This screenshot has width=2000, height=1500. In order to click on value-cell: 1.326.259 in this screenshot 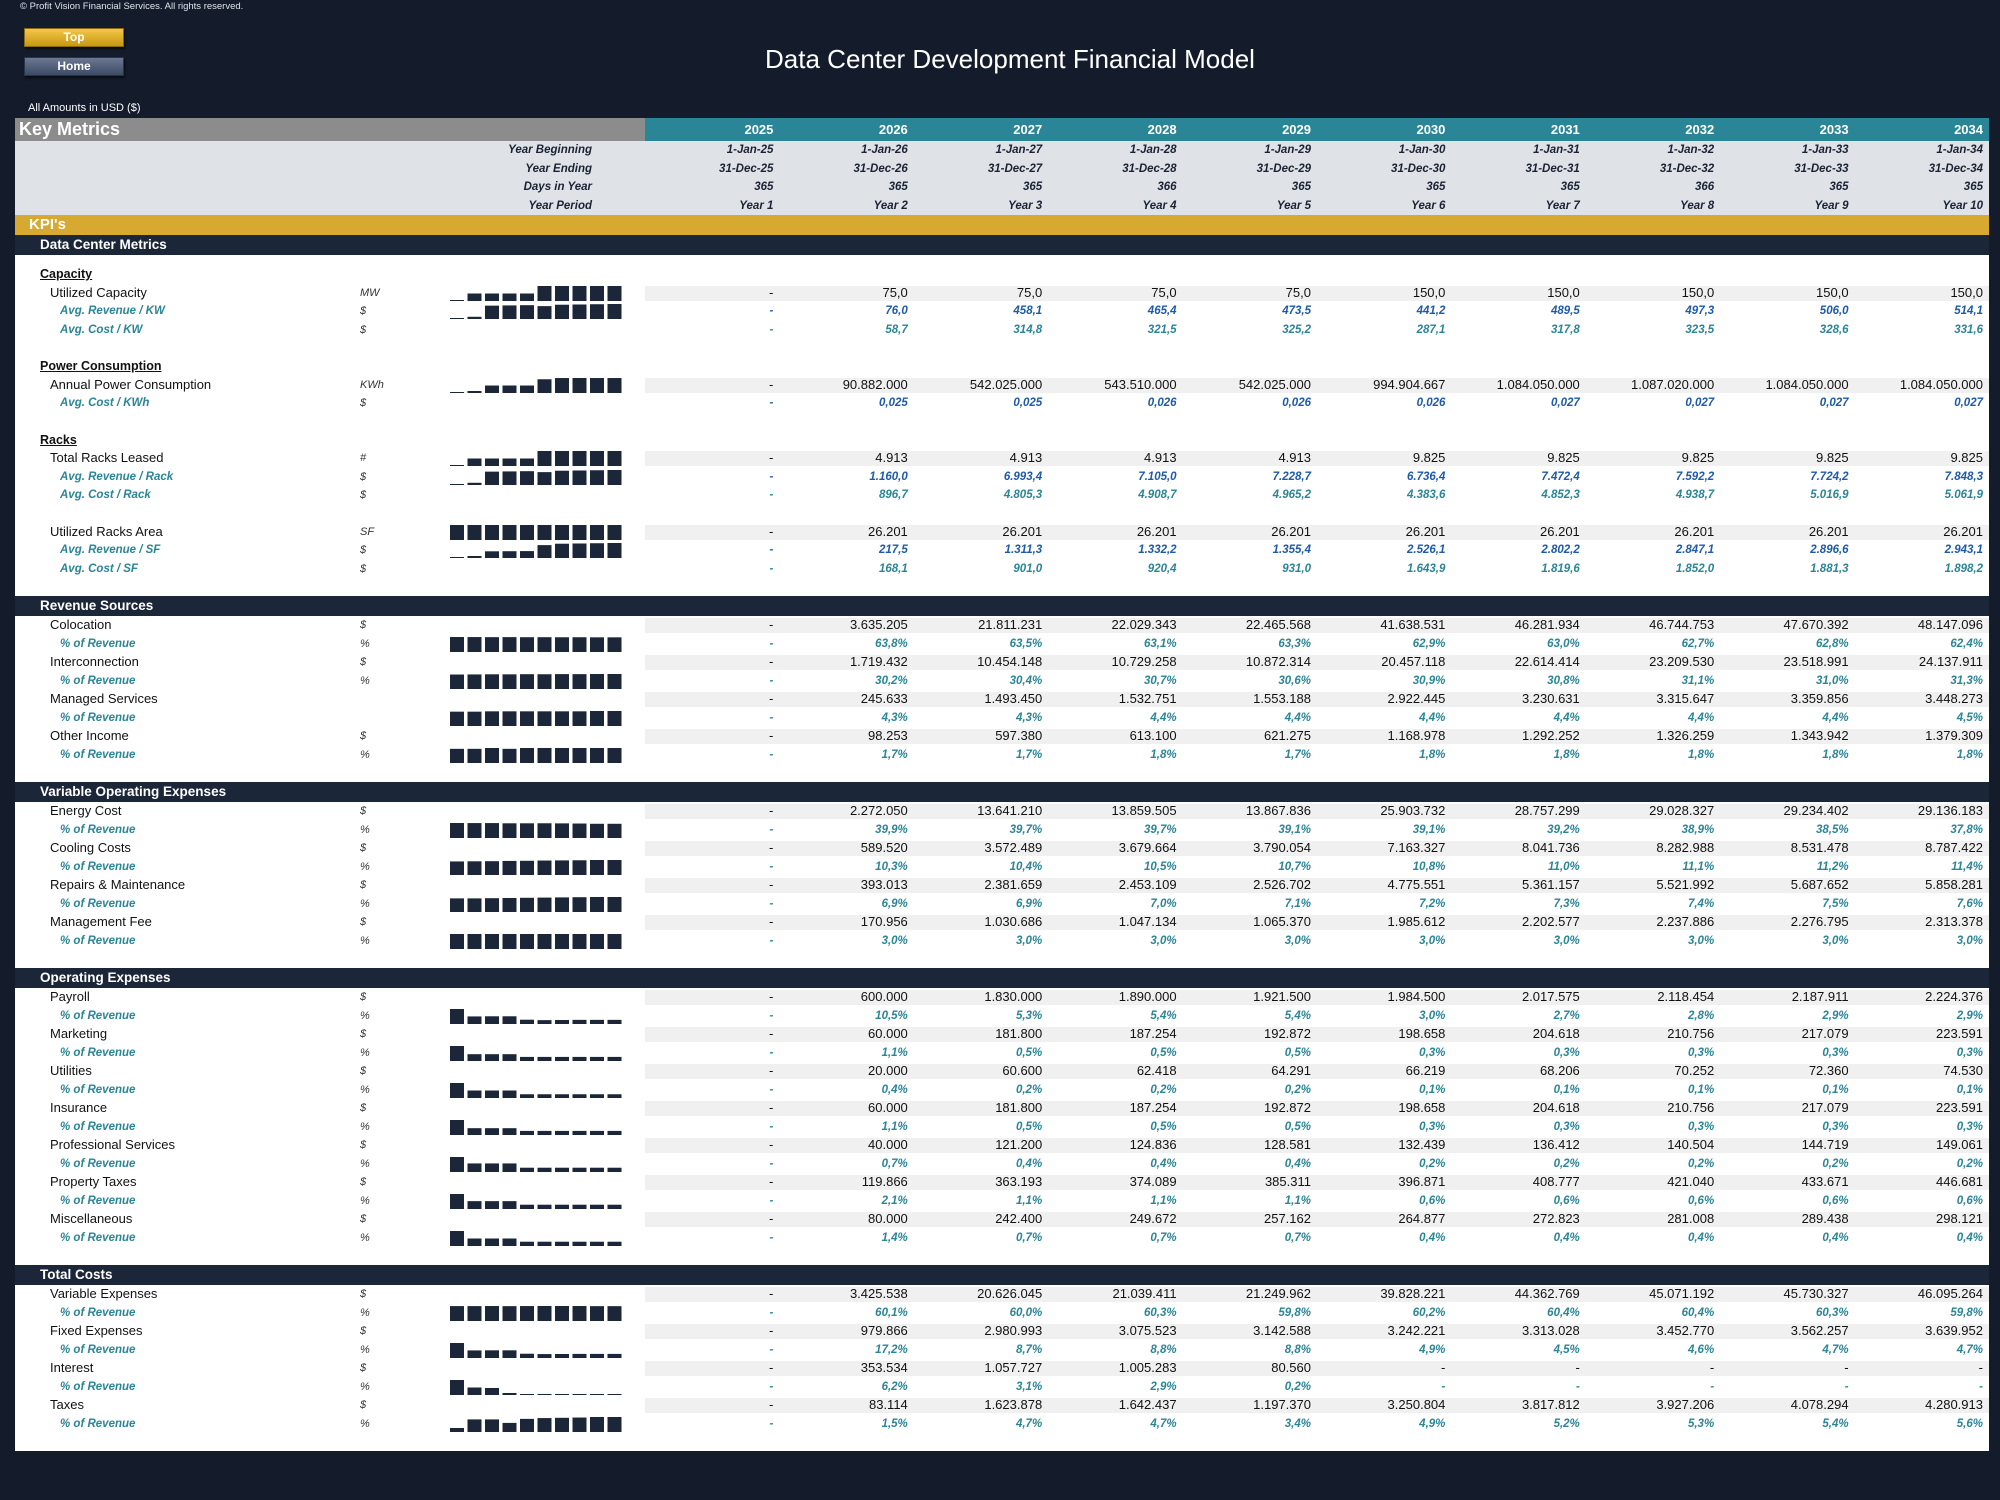, I will do `click(1685, 735)`.